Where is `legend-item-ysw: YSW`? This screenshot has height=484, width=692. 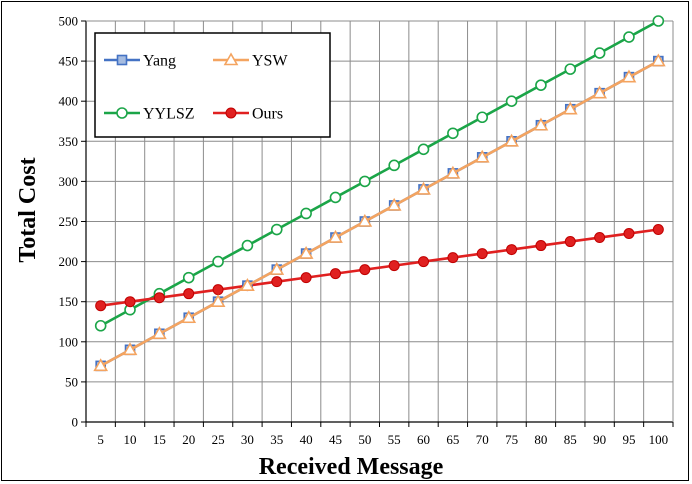 legend-item-ysw: YSW is located at coordinates (250, 61).